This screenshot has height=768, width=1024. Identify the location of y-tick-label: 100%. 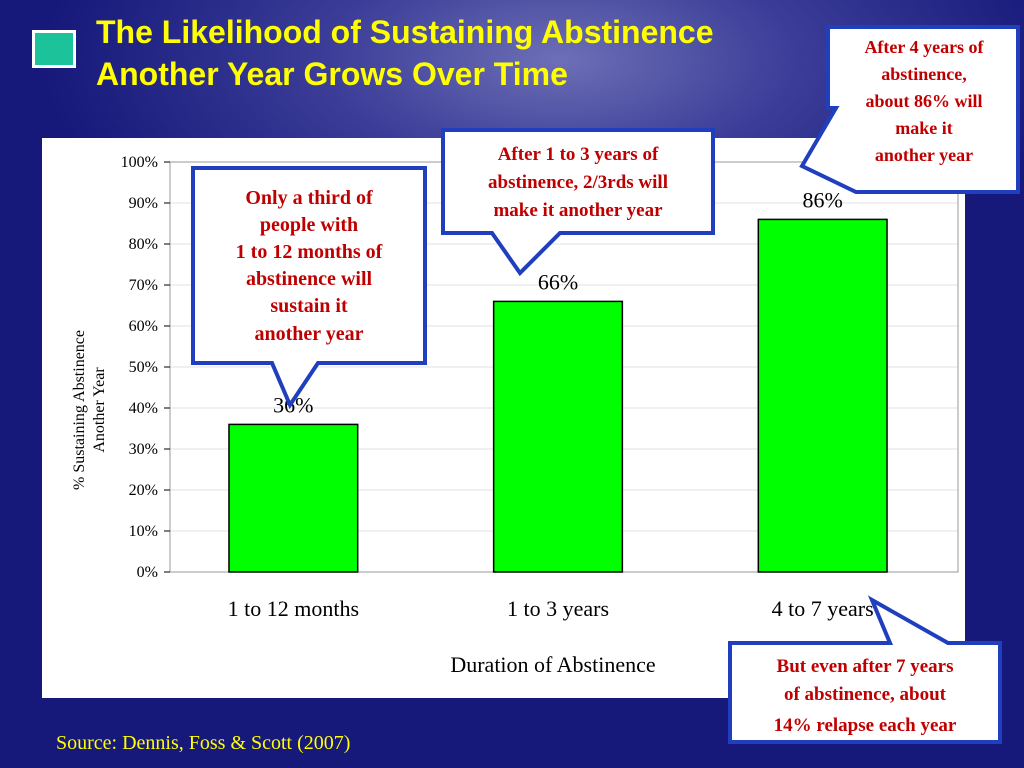
(139, 162).